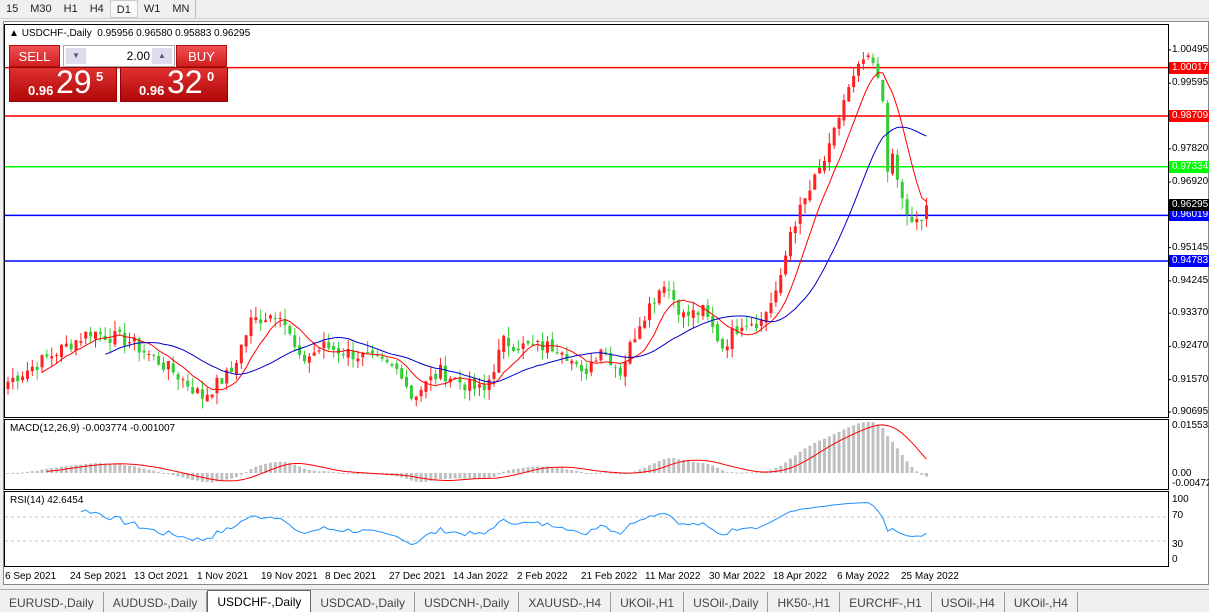  What do you see at coordinates (76, 56) in the screenshot?
I see `lot-decrease-icon: ▼` at bounding box center [76, 56].